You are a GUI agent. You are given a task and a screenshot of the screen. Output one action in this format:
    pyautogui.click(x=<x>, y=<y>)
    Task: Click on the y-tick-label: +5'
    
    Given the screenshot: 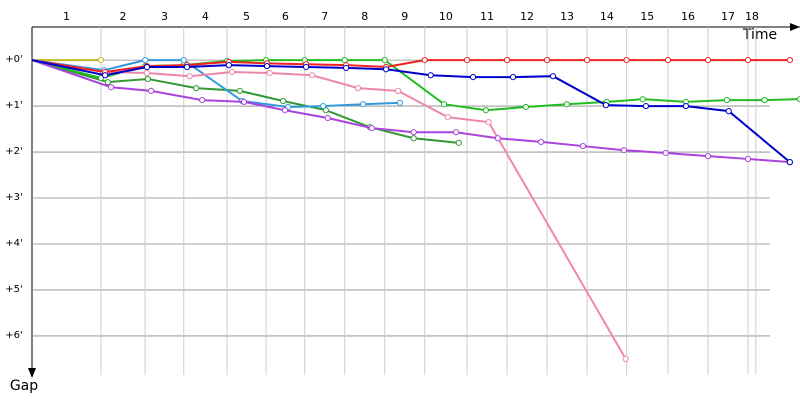 What is the action you would take?
    pyautogui.click(x=14, y=289)
    